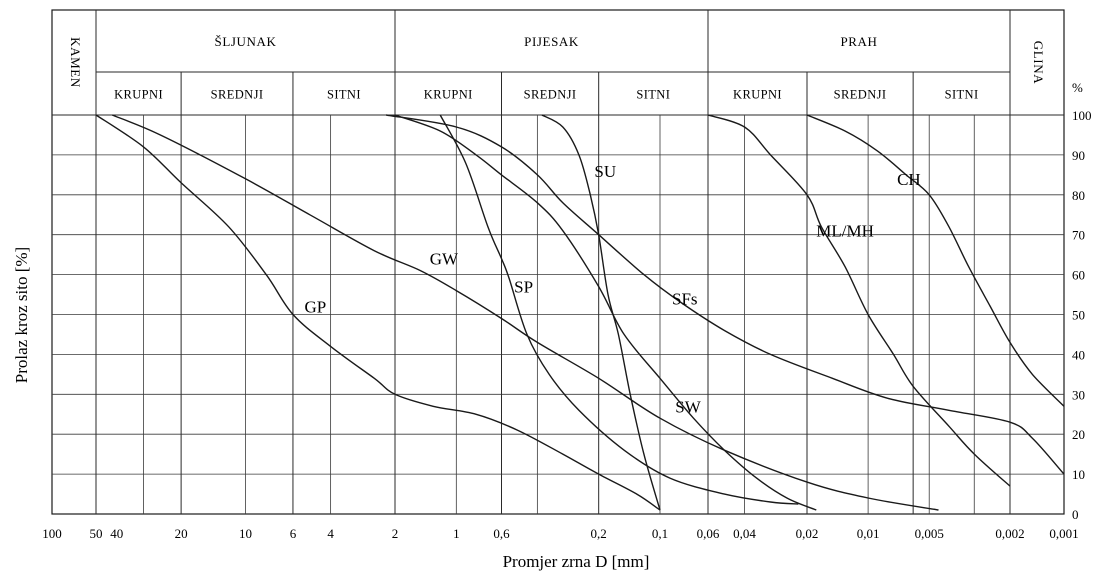 This screenshot has height=576, width=1102. What do you see at coordinates (858, 41) in the screenshot?
I see `class-label: PRAH` at bounding box center [858, 41].